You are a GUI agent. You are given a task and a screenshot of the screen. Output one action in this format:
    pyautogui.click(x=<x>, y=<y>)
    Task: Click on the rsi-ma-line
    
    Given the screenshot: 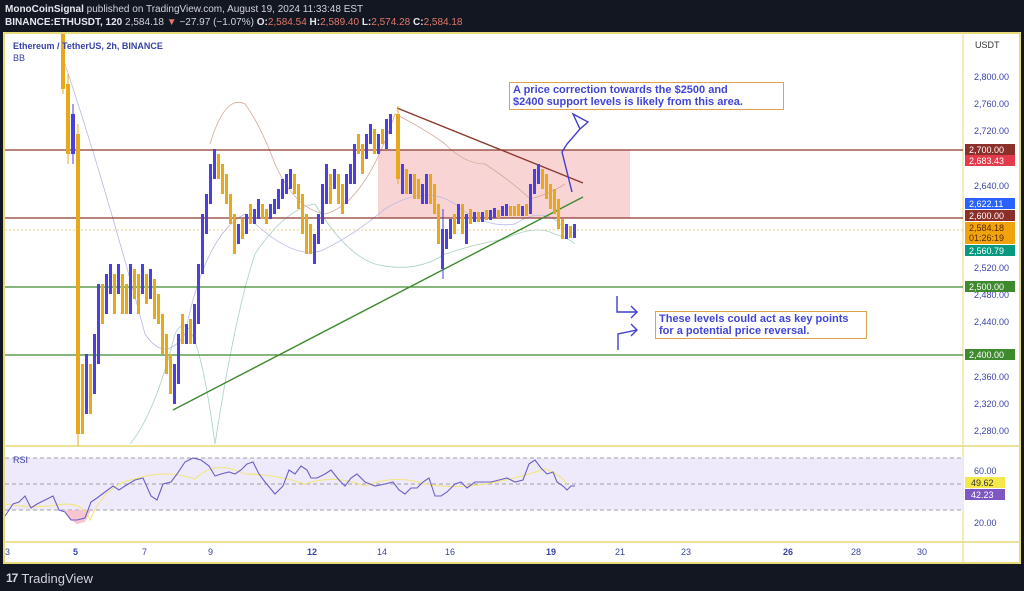 What is the action you would take?
    pyautogui.click(x=286, y=494)
    